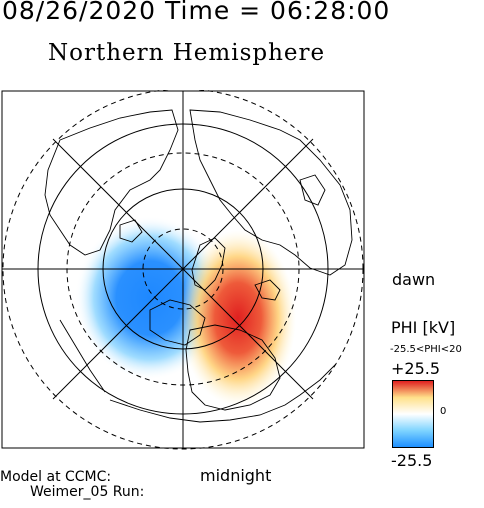  I want to click on colorbar-title: PHI [kV], so click(423, 327).